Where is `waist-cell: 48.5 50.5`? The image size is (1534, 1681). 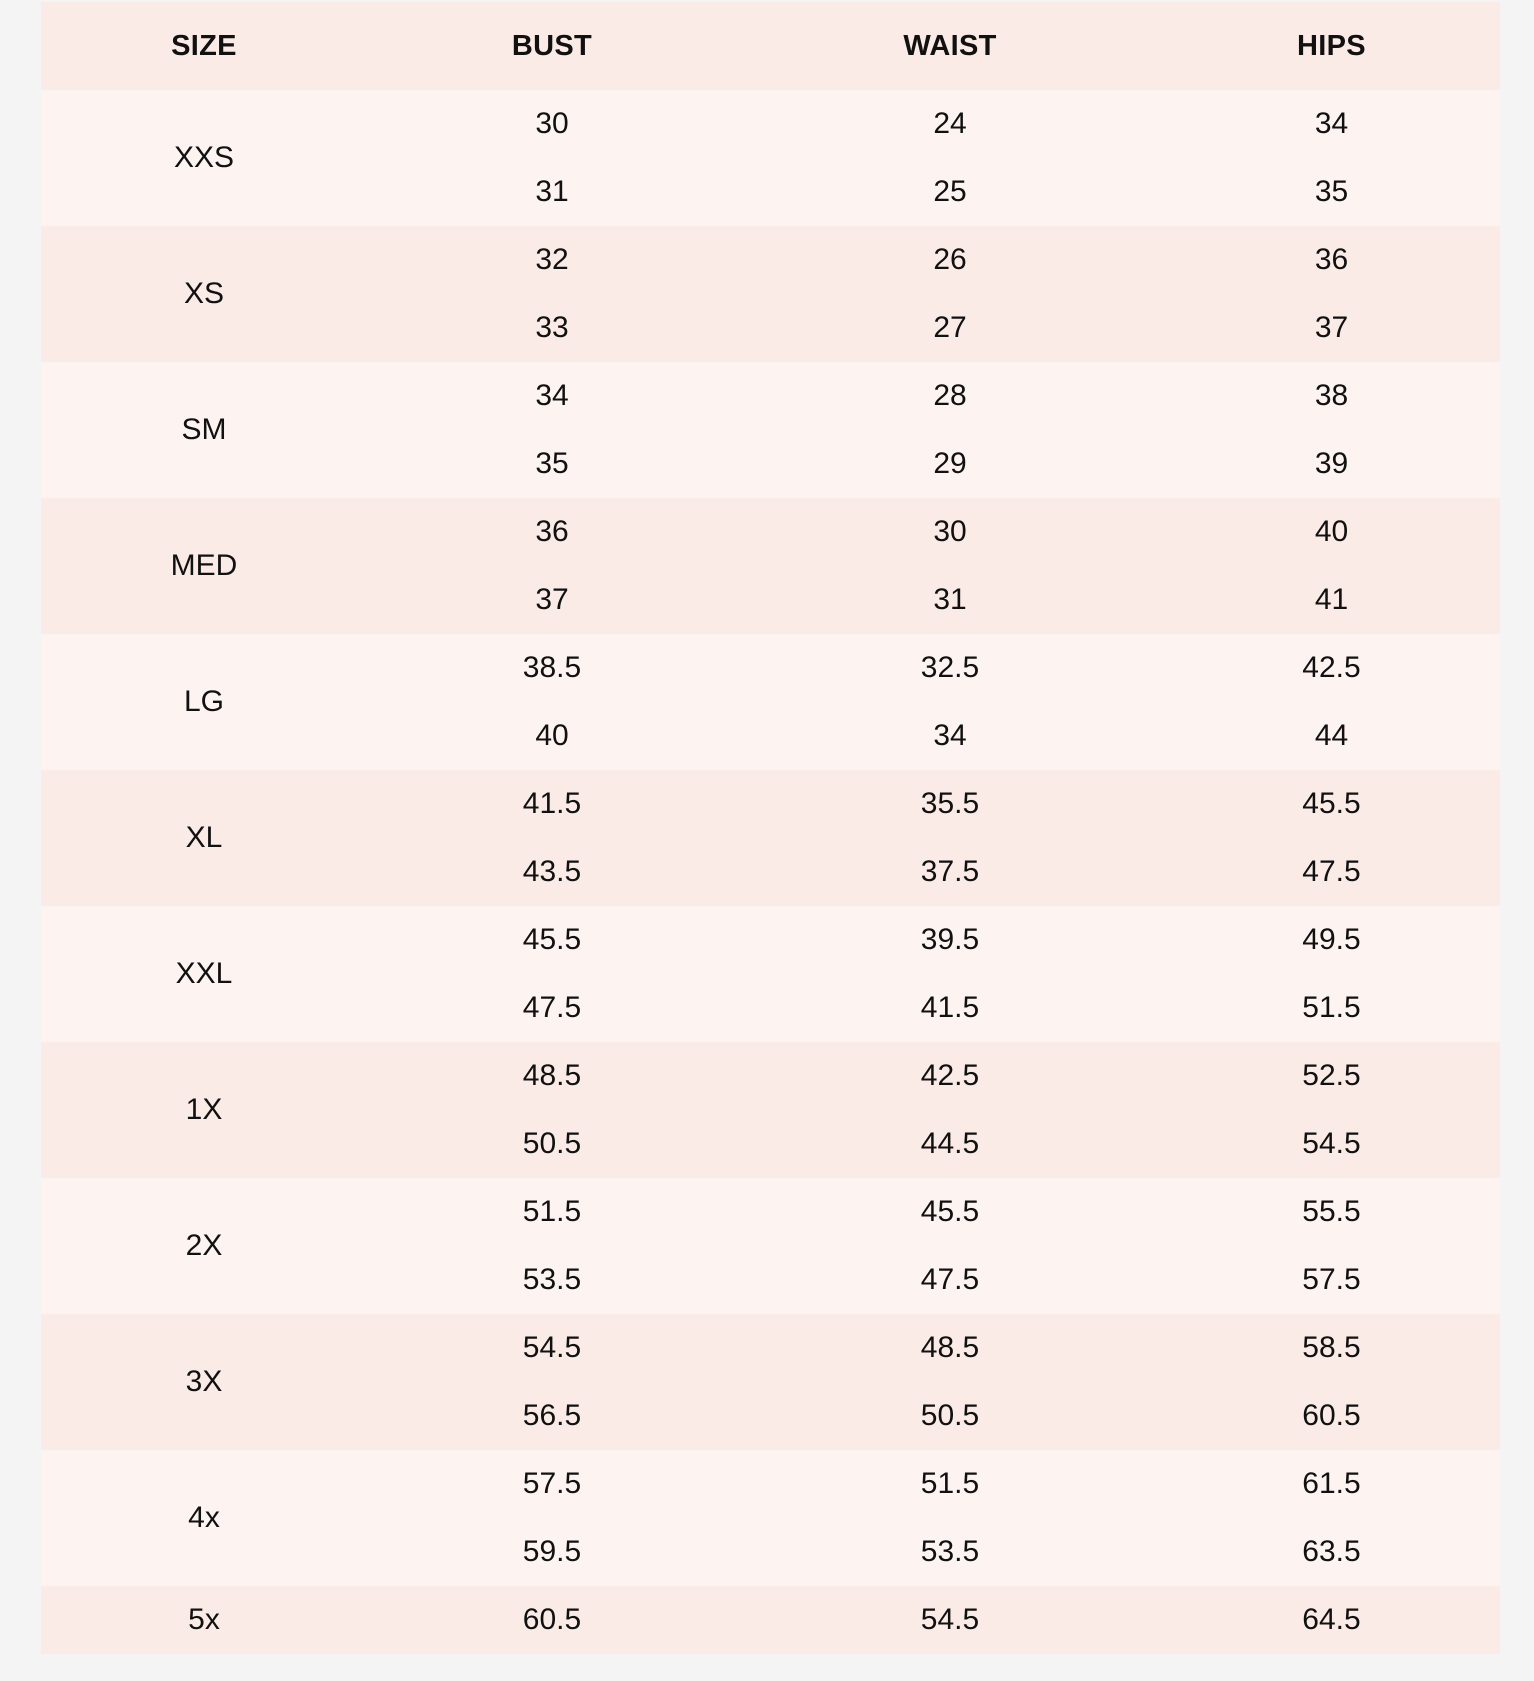 waist-cell: 48.5 50.5 is located at coordinates (950, 1382).